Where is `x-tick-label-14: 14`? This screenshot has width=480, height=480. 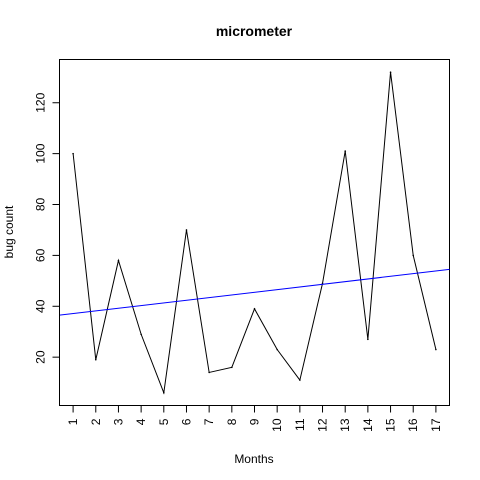
x-tick-label-14: 14 is located at coordinates (368, 425).